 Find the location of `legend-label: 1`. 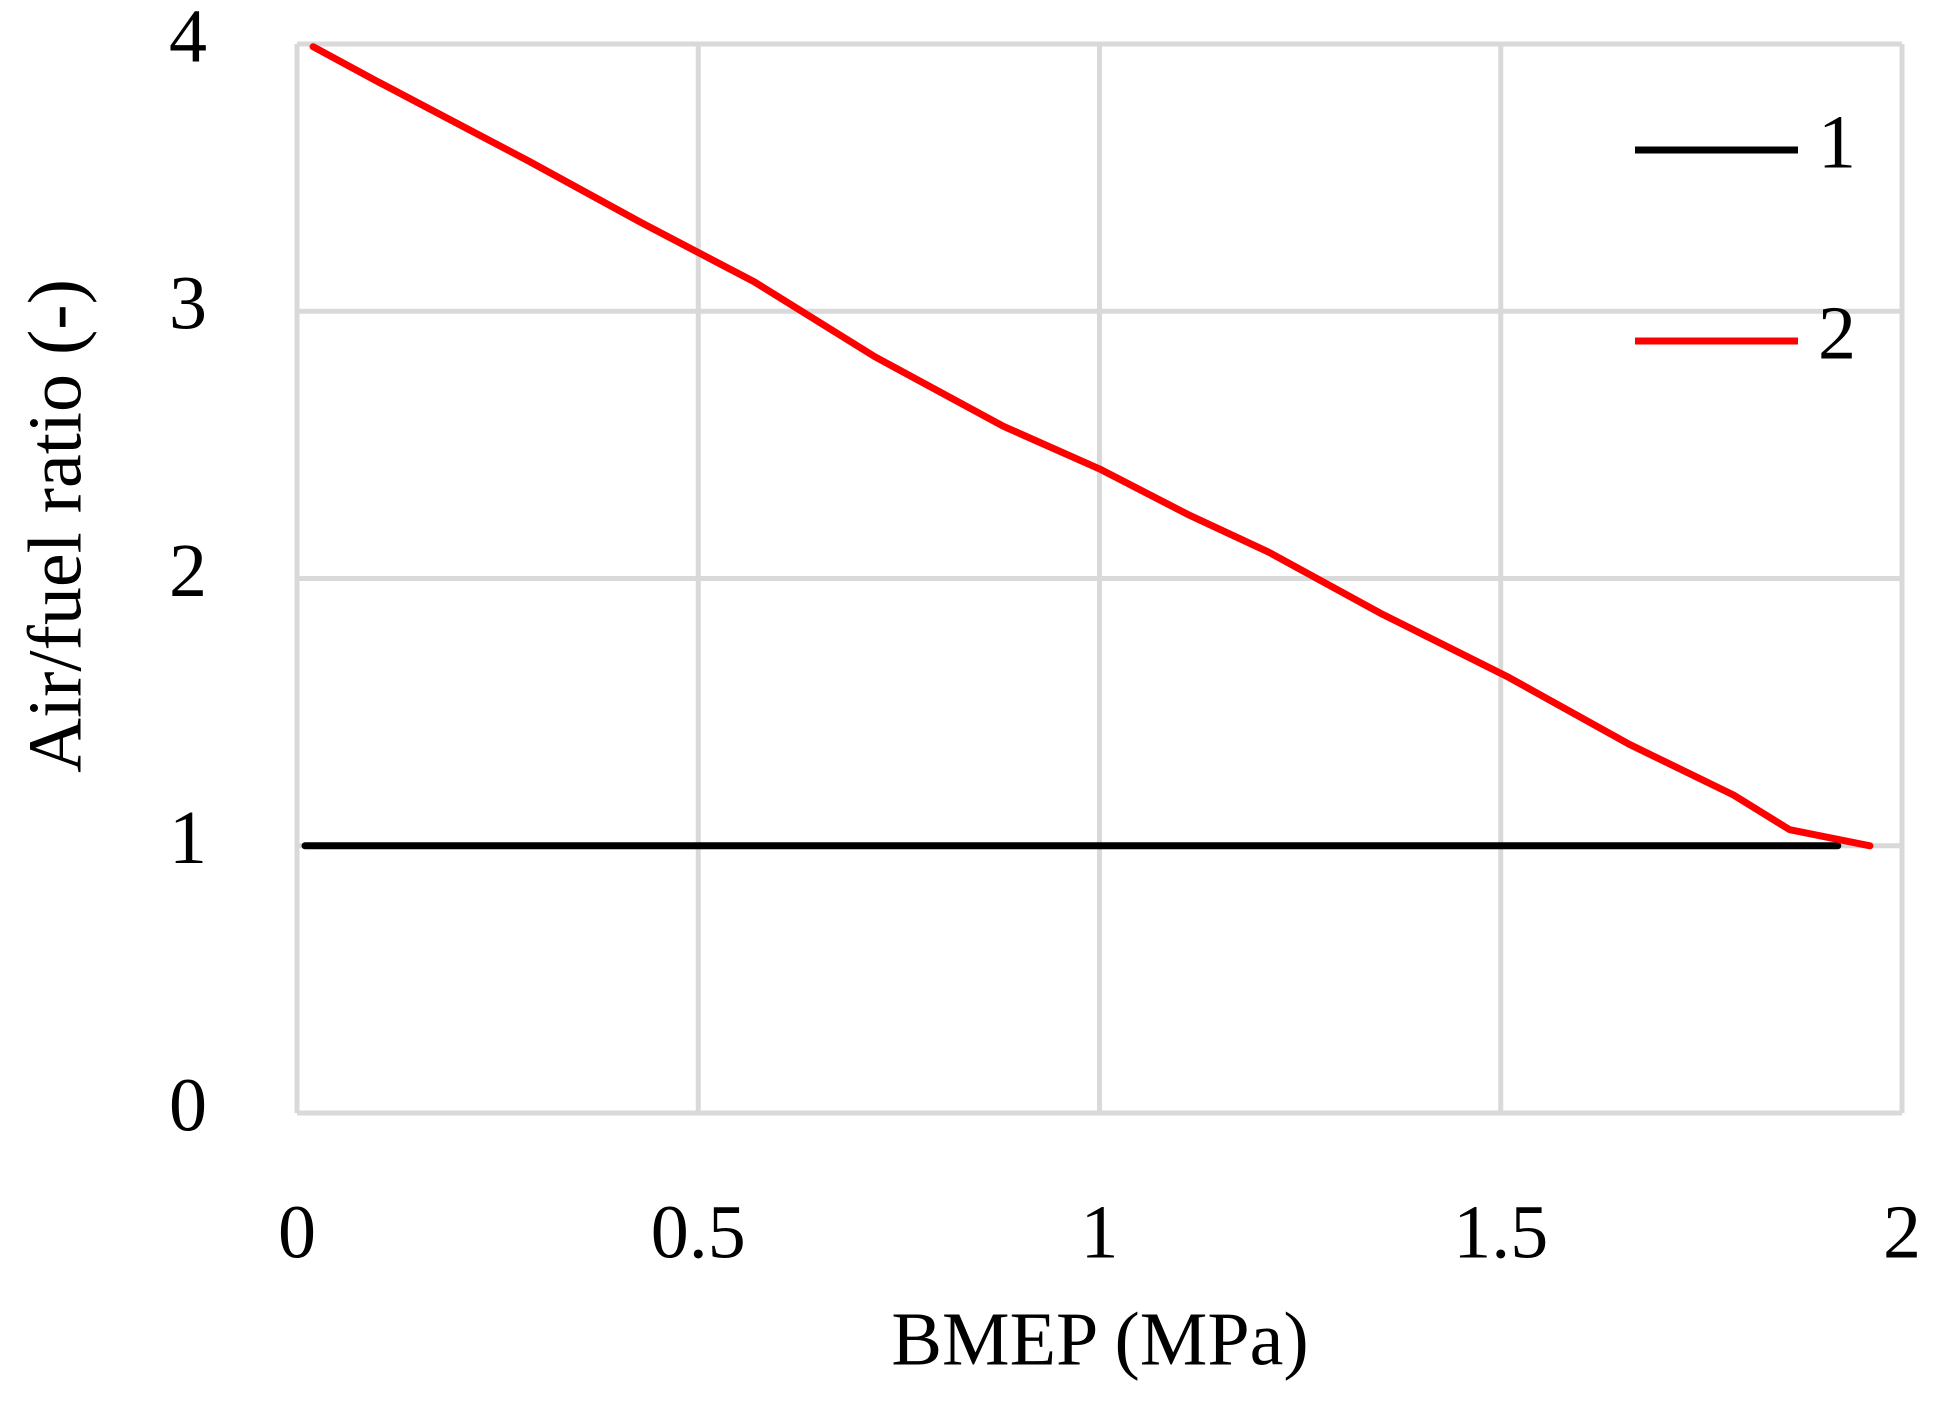

legend-label: 1 is located at coordinates (1837, 142).